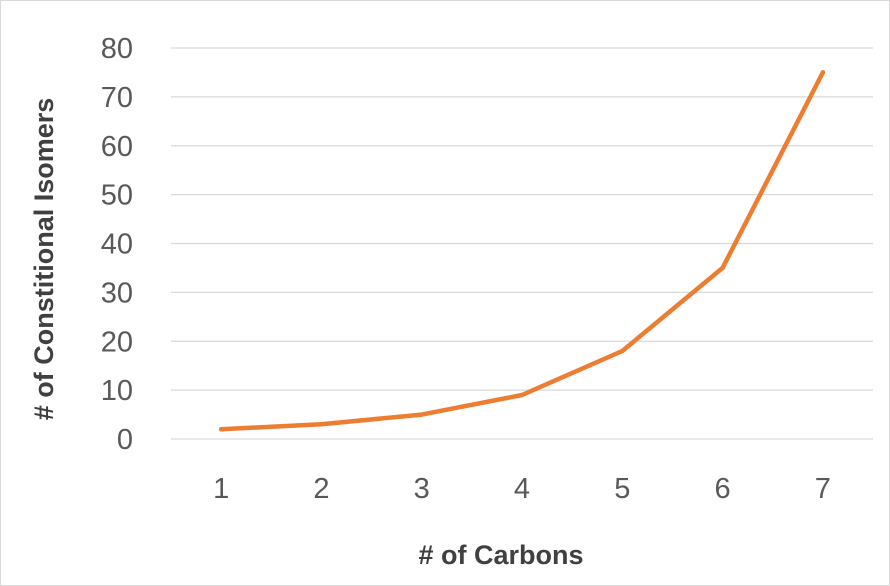 The width and height of the screenshot is (890, 586). What do you see at coordinates (622, 489) in the screenshot?
I see `x-tick-label: 5` at bounding box center [622, 489].